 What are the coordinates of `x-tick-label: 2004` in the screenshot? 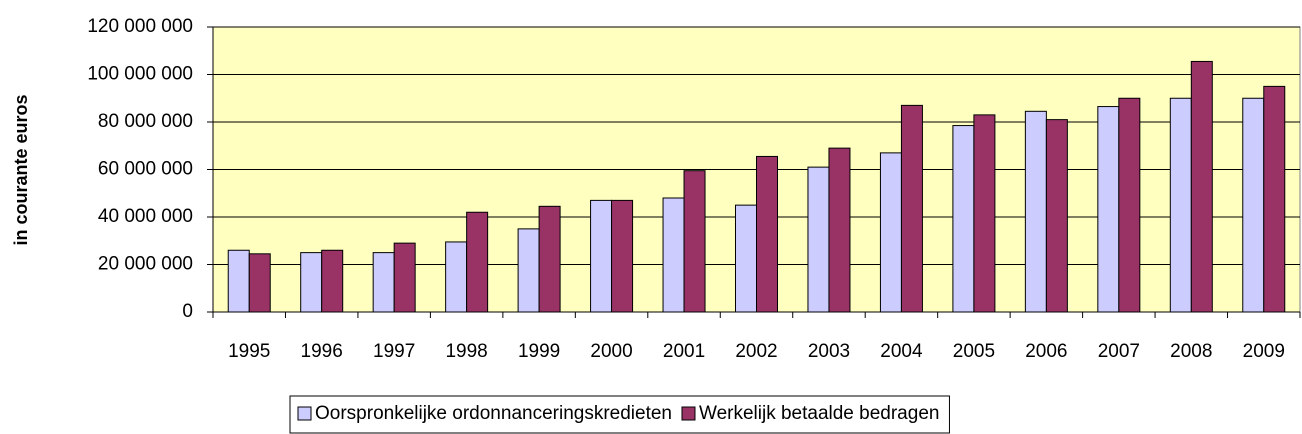 It's located at (901, 351).